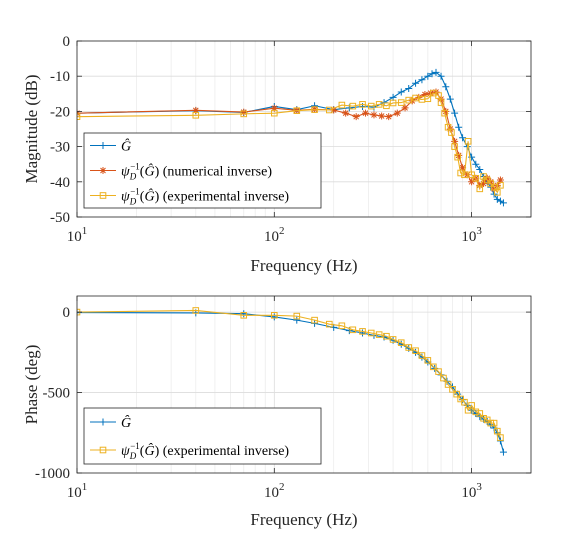  What do you see at coordinates (77, 491) in the screenshot?
I see `x-tick-label: 101` at bounding box center [77, 491].